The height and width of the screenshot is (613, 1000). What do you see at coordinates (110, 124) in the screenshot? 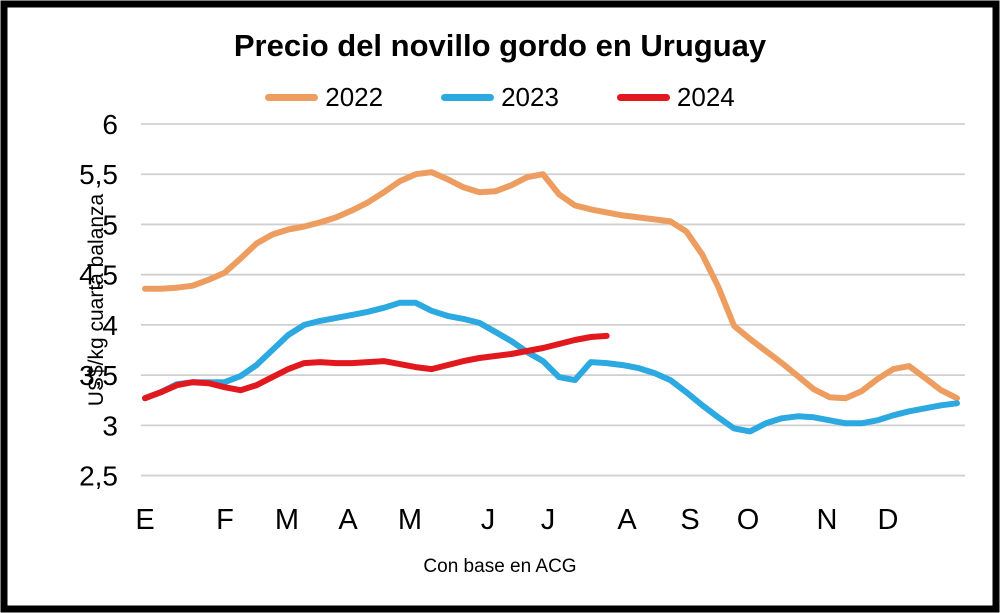
I see `y-axis-tick-label: 6` at bounding box center [110, 124].